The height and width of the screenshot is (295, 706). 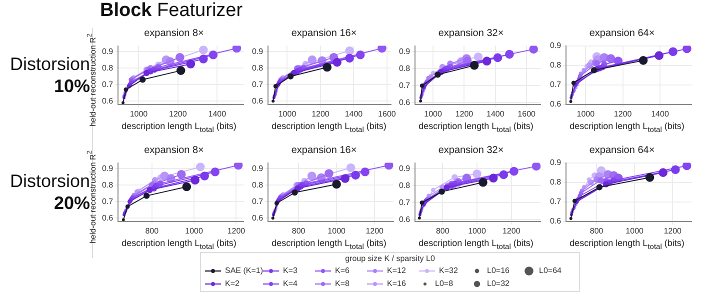 I want to click on text: L0=16, so click(x=498, y=270).